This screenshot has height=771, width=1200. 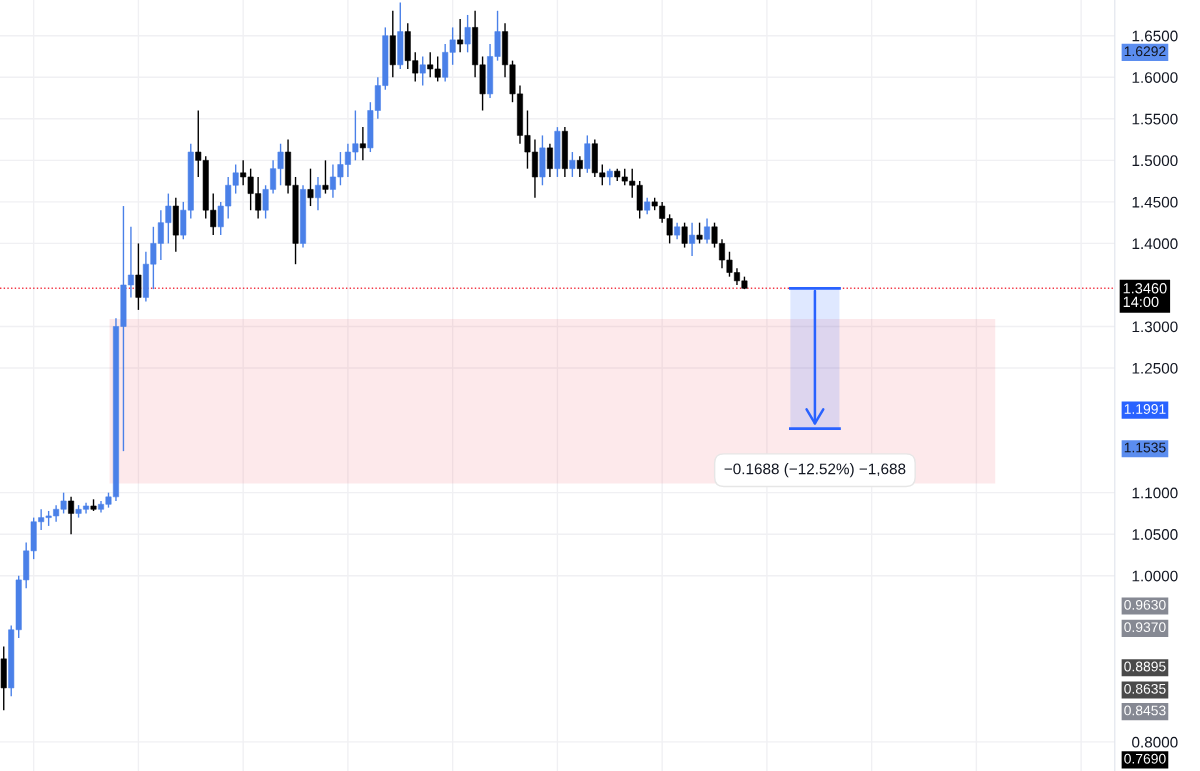 What do you see at coordinates (1155, 36) in the screenshot?
I see `y-tick-label: 1.6500` at bounding box center [1155, 36].